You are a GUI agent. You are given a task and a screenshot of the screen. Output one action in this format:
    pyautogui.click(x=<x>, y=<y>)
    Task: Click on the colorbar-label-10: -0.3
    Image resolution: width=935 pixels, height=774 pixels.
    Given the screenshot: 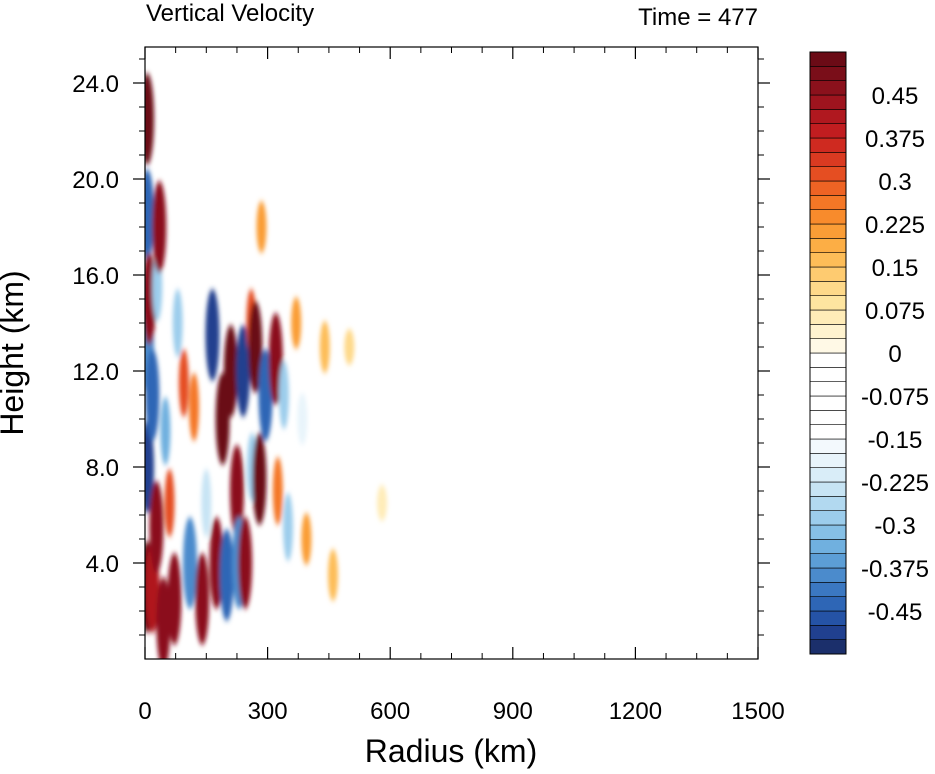 What is the action you would take?
    pyautogui.click(x=894, y=526)
    